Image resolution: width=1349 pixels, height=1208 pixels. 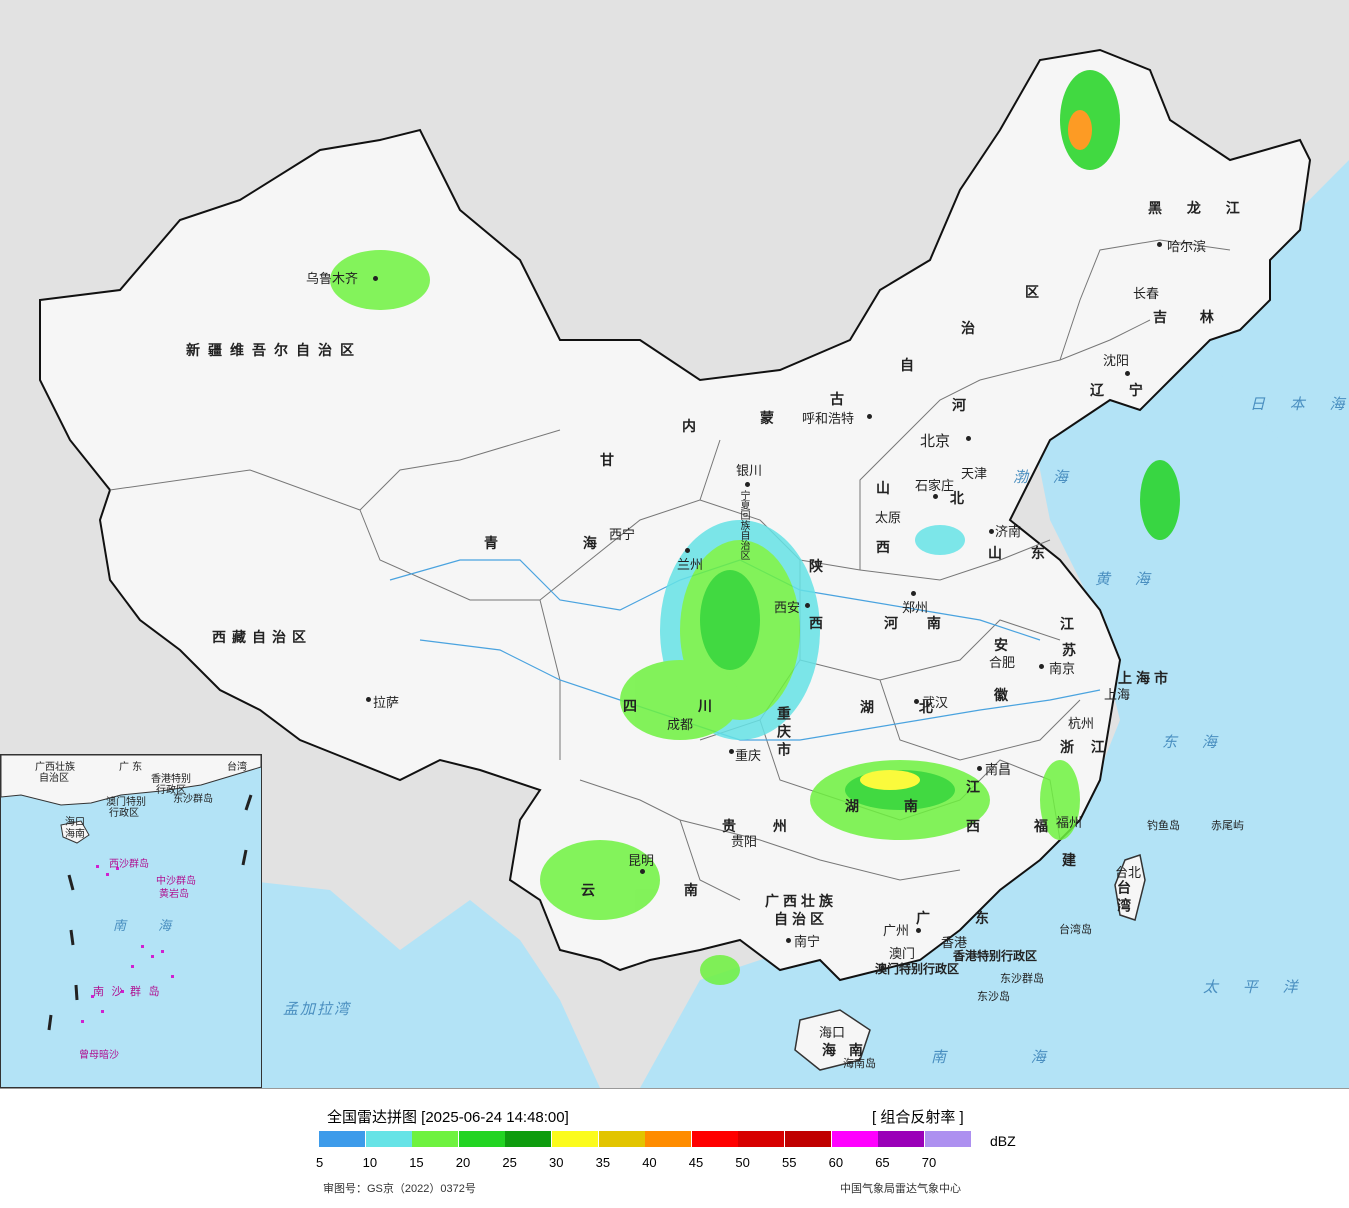 What do you see at coordinates (1022, 978) in the screenshot?
I see `island-label: 东沙群岛` at bounding box center [1022, 978].